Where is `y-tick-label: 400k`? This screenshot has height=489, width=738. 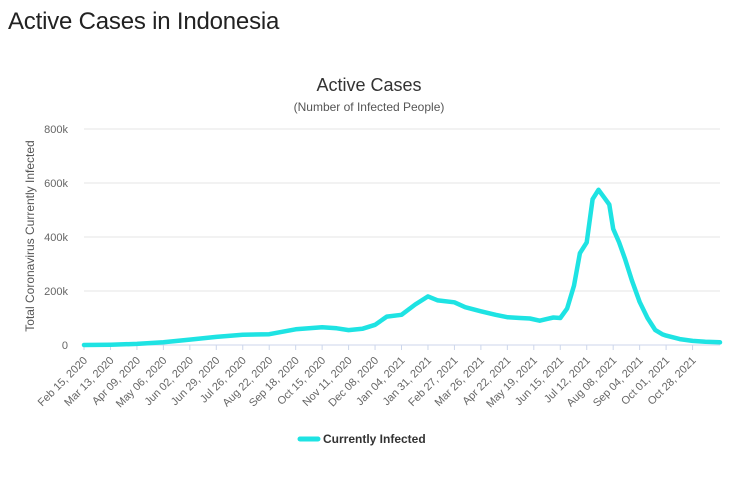
y-tick-label: 400k is located at coordinates (56, 238).